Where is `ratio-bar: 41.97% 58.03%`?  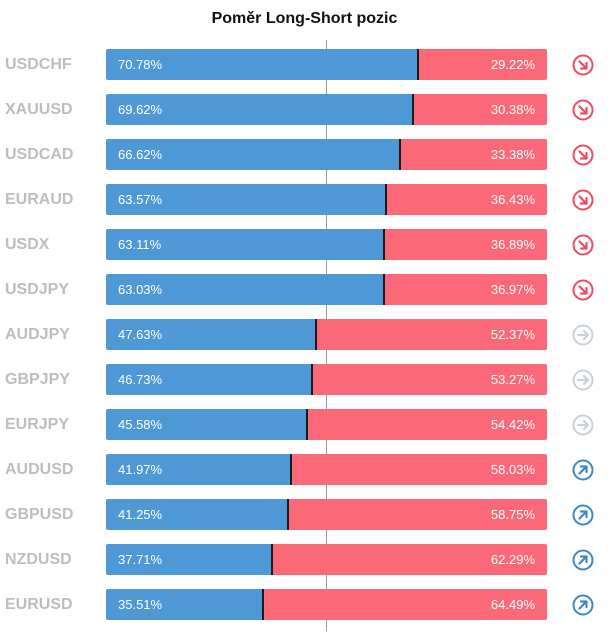
ratio-bar: 41.97% 58.03% is located at coordinates (326, 469).